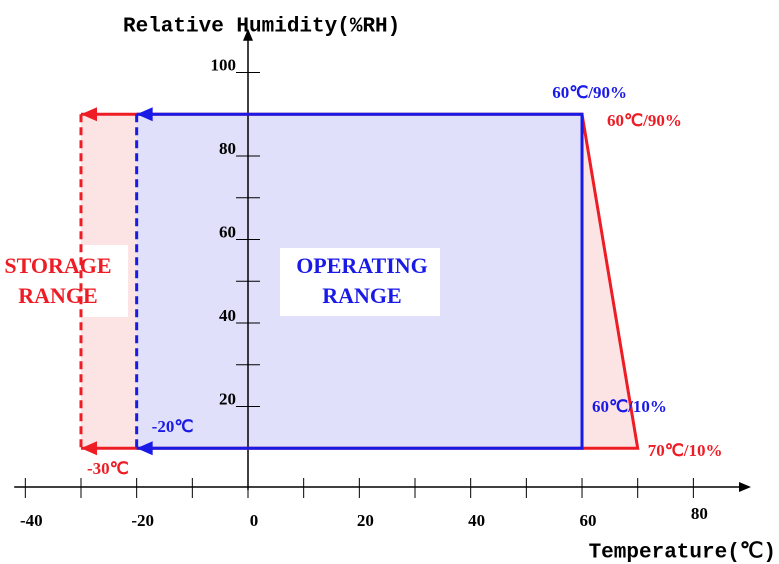 This screenshot has width=779, height=564. Describe the element at coordinates (476, 520) in the screenshot. I see `x-tick-label: 40` at that location.